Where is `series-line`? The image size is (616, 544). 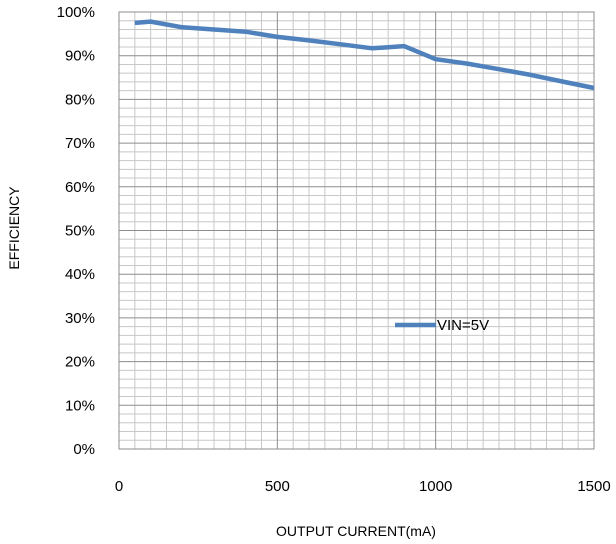
series-line is located at coordinates (364, 55).